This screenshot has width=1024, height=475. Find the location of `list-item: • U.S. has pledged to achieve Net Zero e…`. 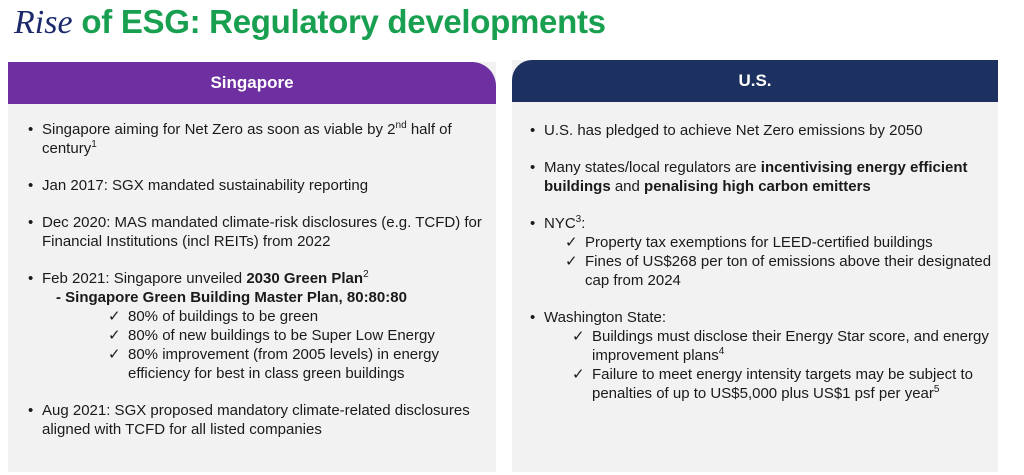

list-item: • U.S. has pledged to achieve Net Zero e… is located at coordinates (758, 130).